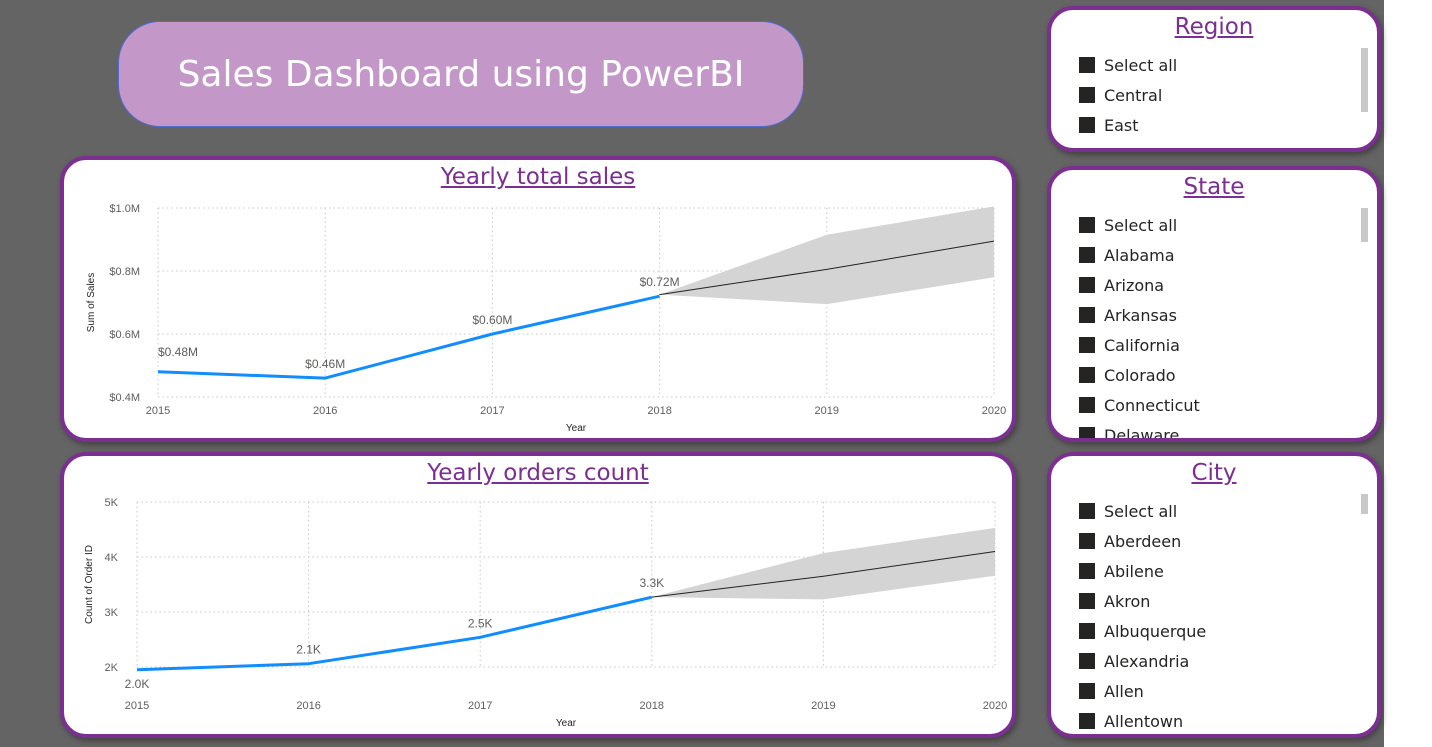  I want to click on state-item-connecticut: Connecticut, so click(1214, 405).